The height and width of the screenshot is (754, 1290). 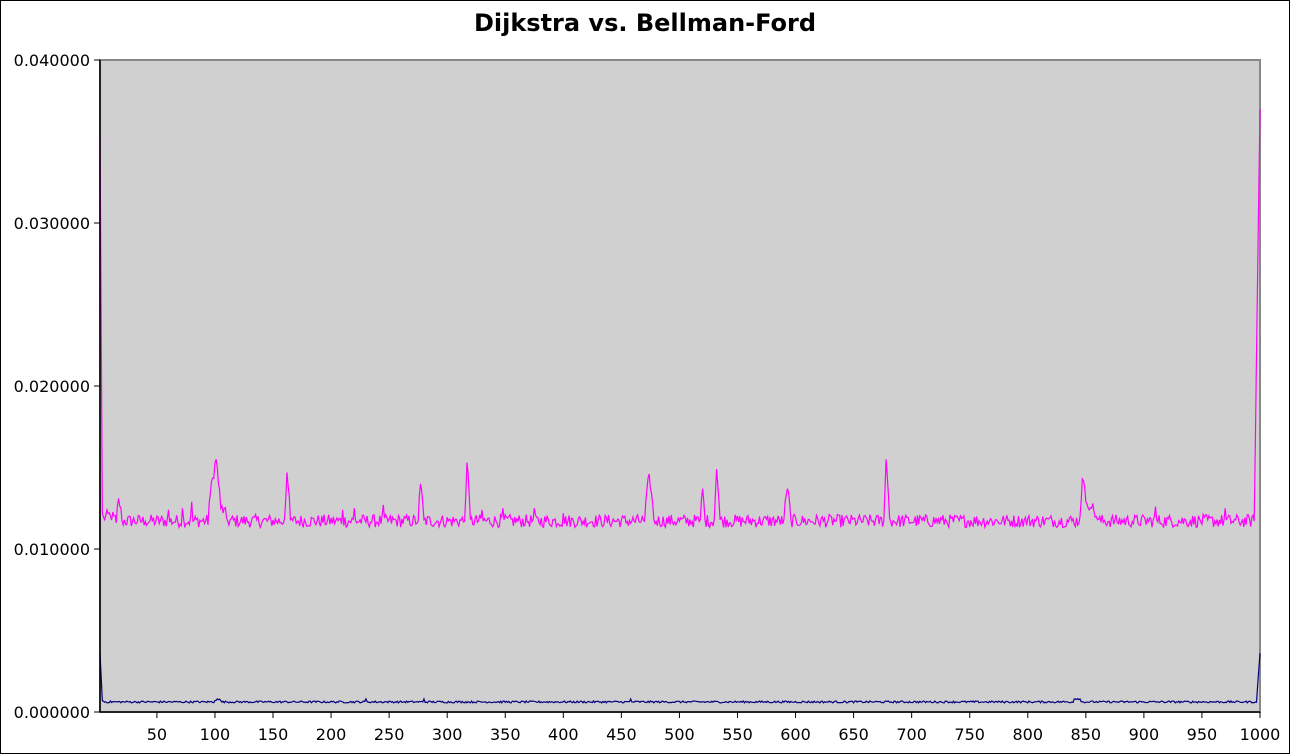 I want to click on x-tick-label: 200, so click(x=331, y=734).